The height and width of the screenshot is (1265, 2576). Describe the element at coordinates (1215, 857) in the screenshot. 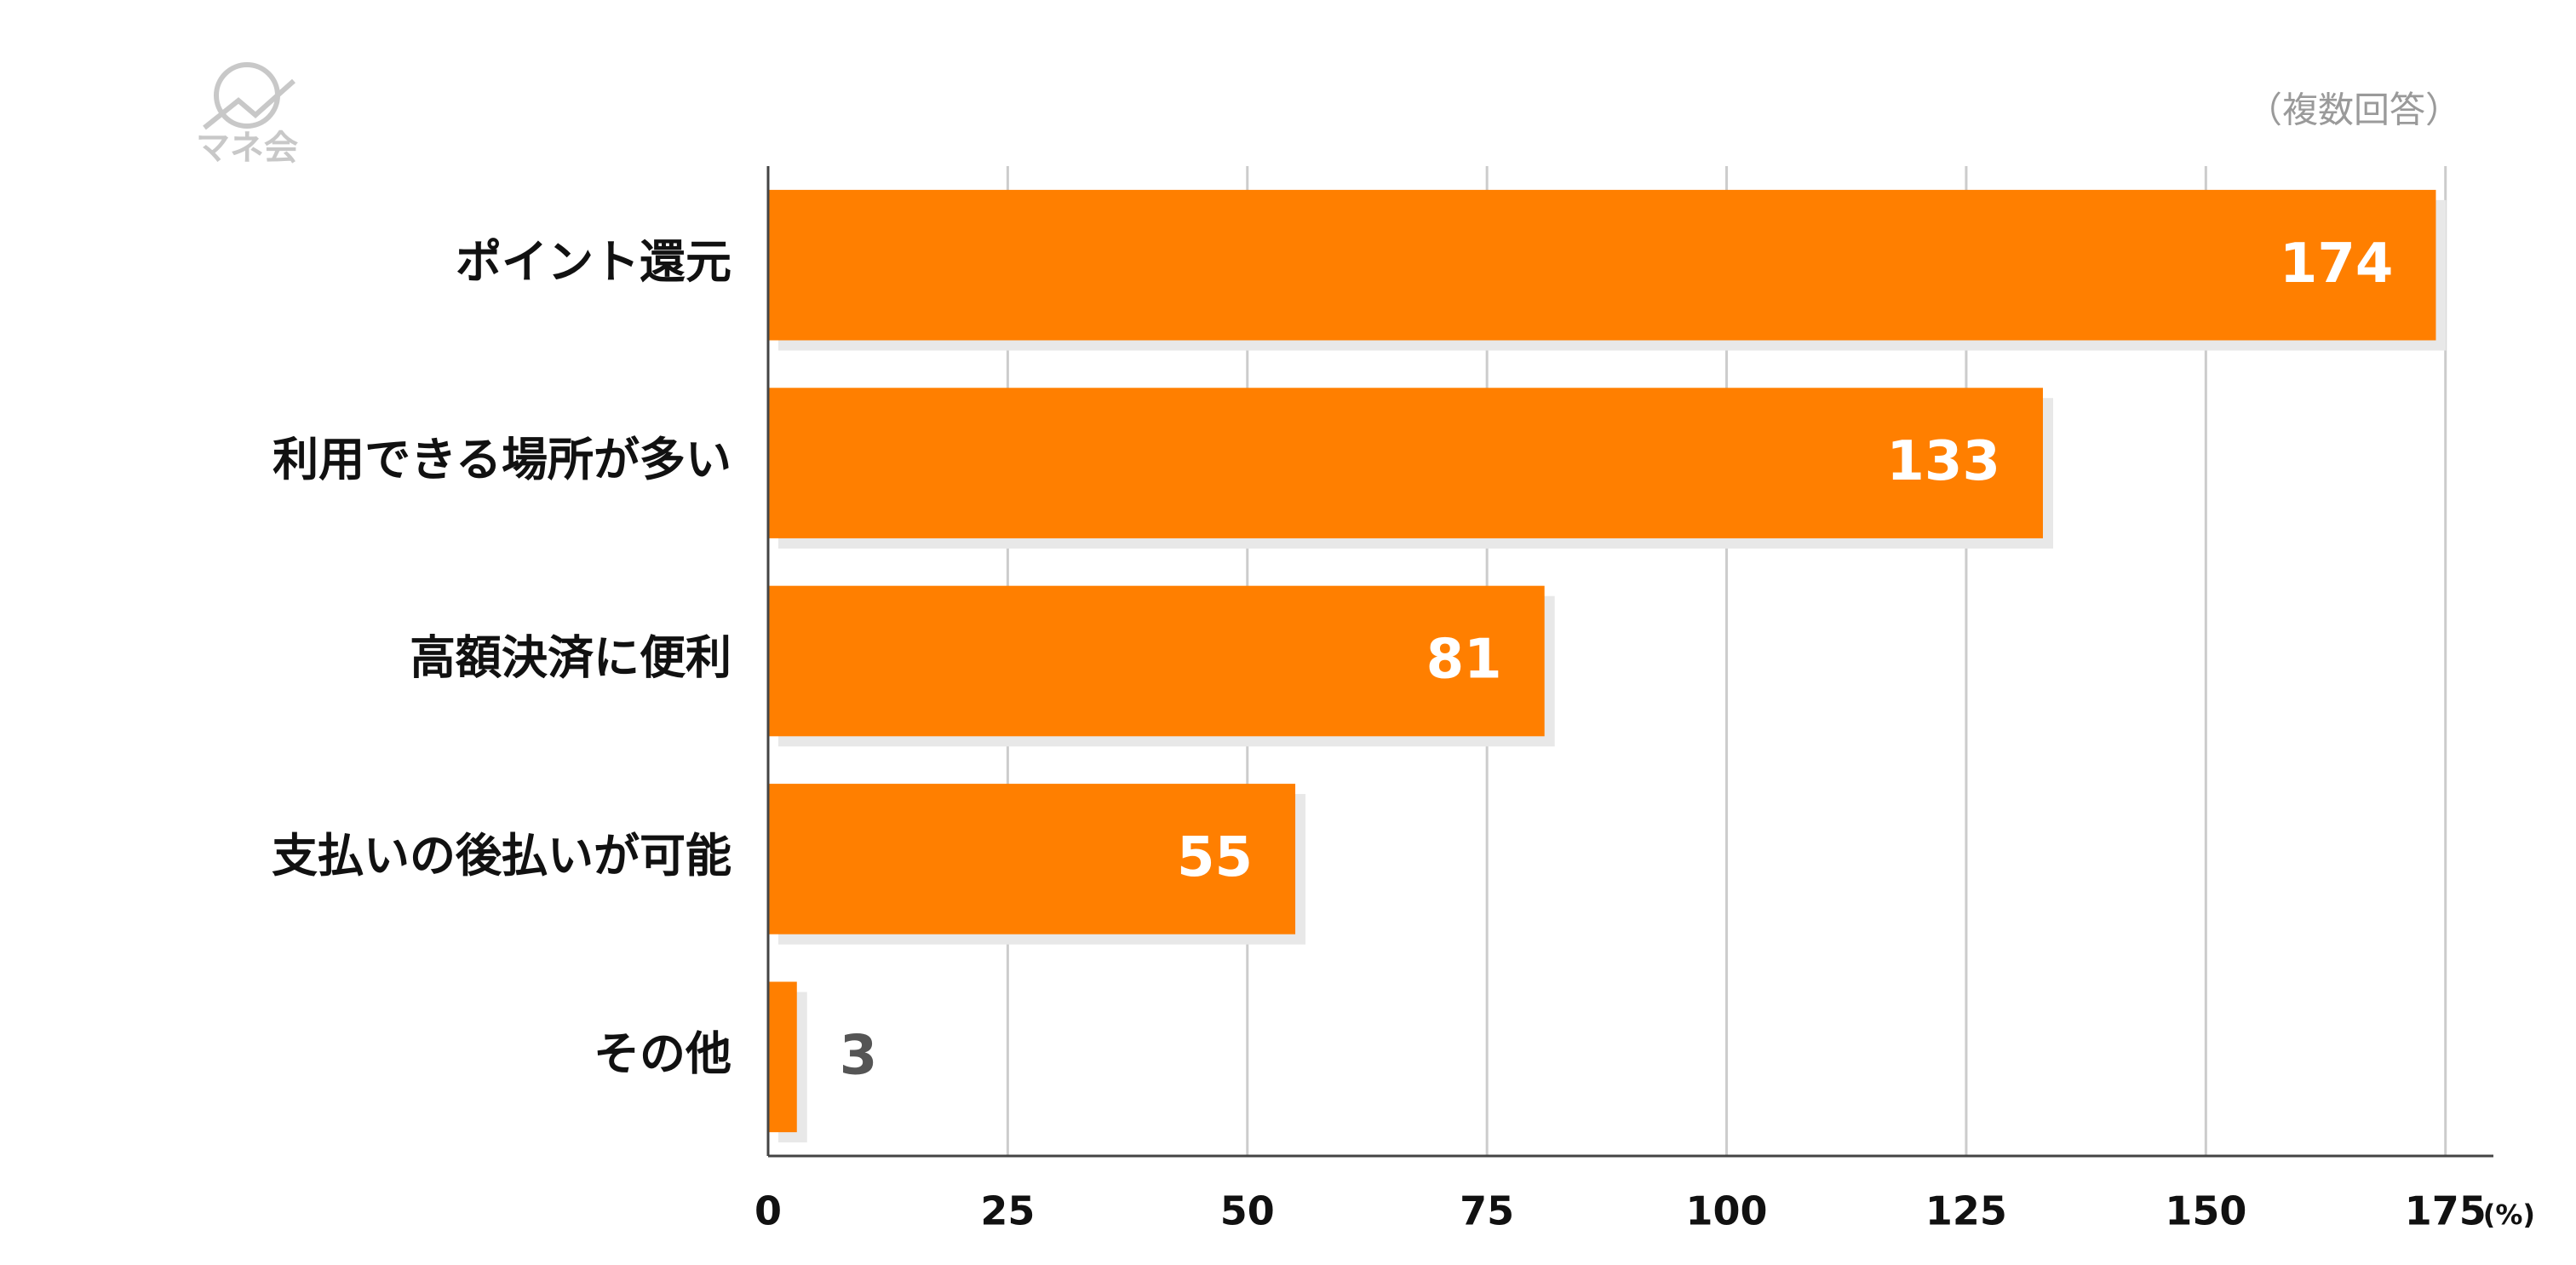

I see `value-label: 55` at that location.